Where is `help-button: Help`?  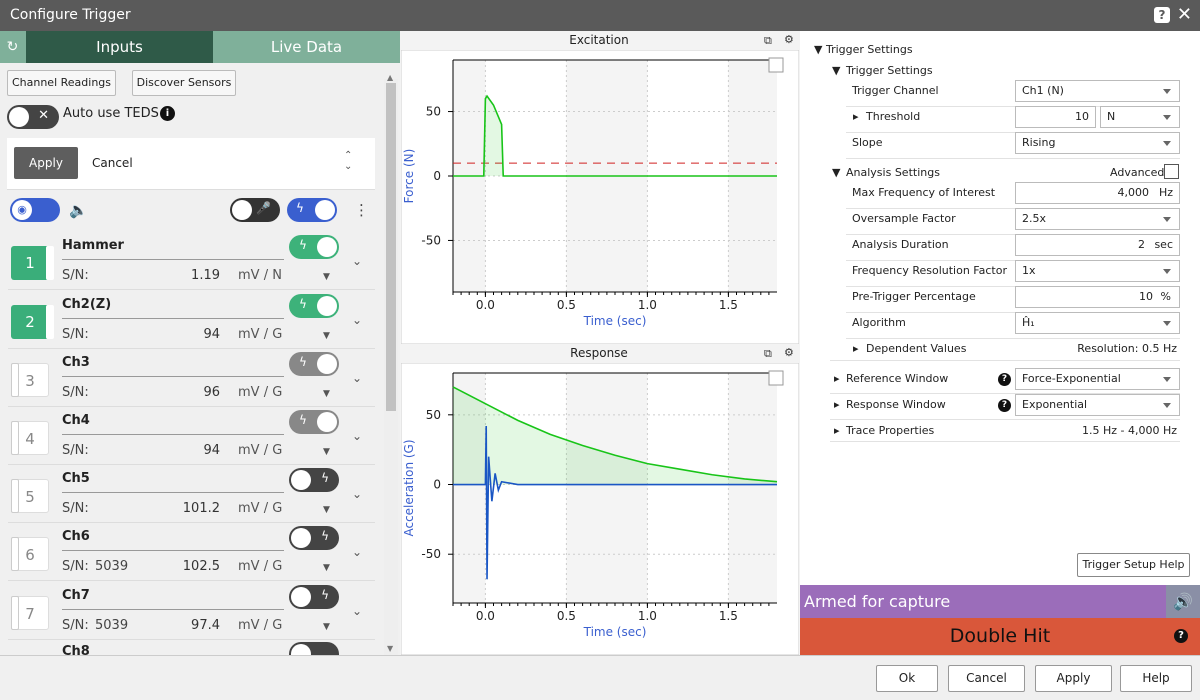 help-button: Help is located at coordinates (1156, 678).